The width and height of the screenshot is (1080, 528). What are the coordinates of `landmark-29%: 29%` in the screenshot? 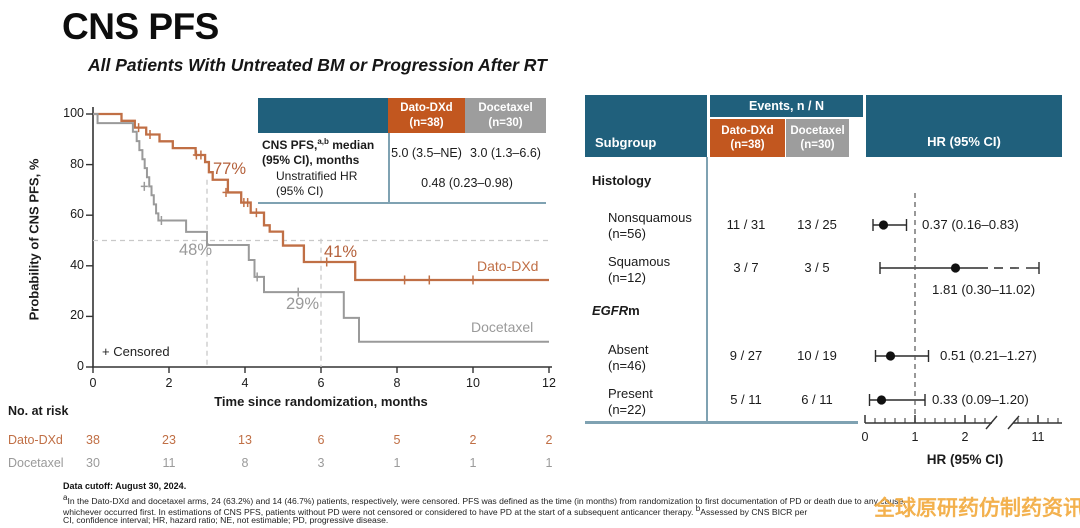 It's located at (303, 304).